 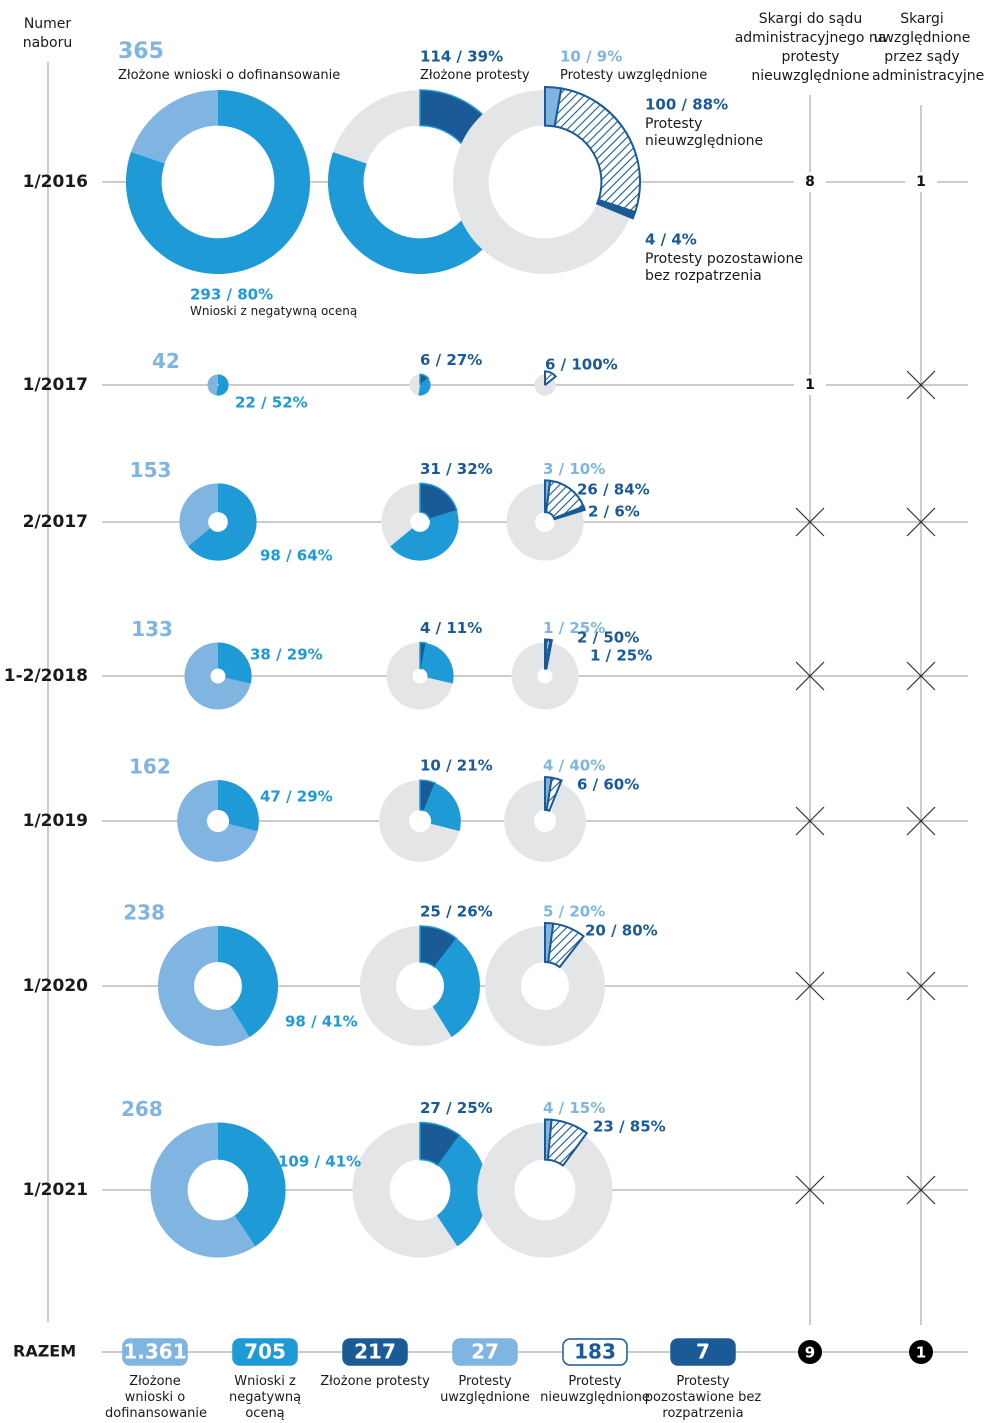 What do you see at coordinates (608, 785) in the screenshot?
I see `rejected-label: 6 / 60%` at bounding box center [608, 785].